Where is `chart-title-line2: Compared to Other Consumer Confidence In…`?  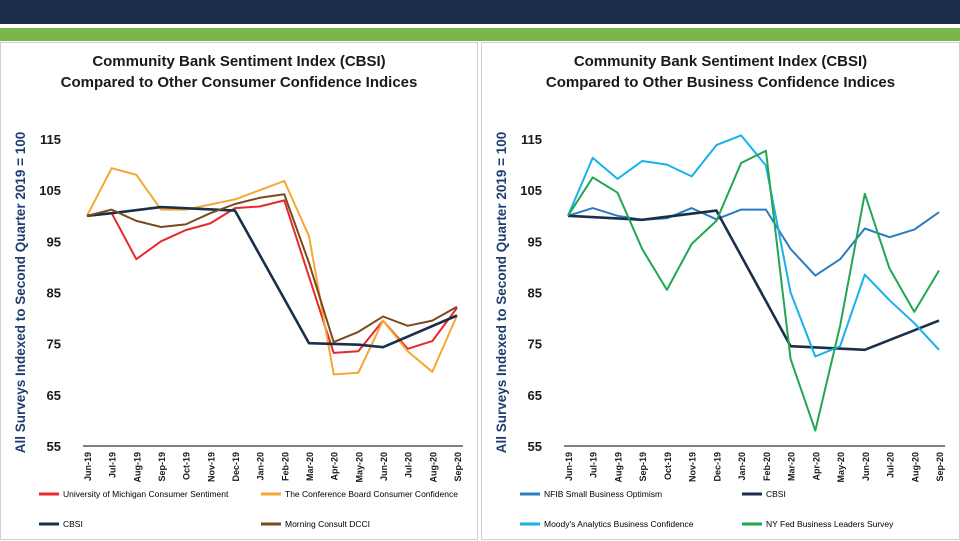
chart-title-line2: Compared to Other Consumer Confidence In… is located at coordinates (239, 82).